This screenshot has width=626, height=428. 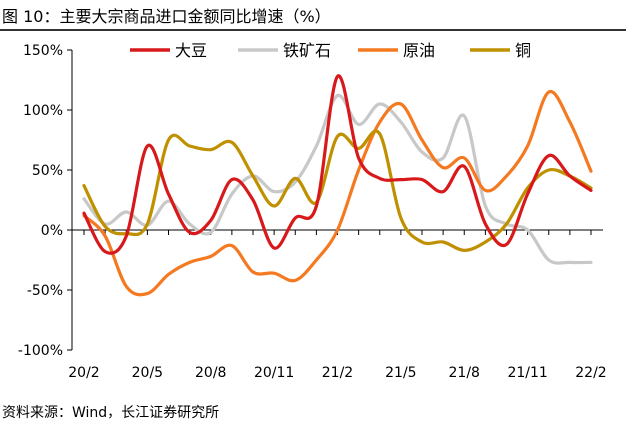 What do you see at coordinates (43, 111) in the screenshot?
I see `y-tick-label: 100%` at bounding box center [43, 111].